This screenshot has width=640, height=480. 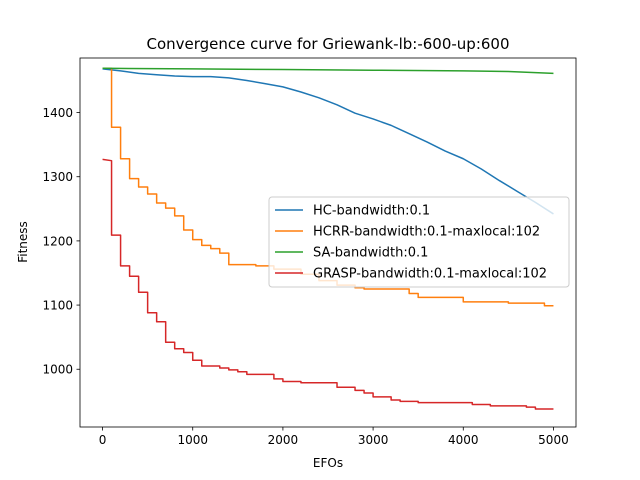 I want to click on legend-box, so click(x=419, y=242).